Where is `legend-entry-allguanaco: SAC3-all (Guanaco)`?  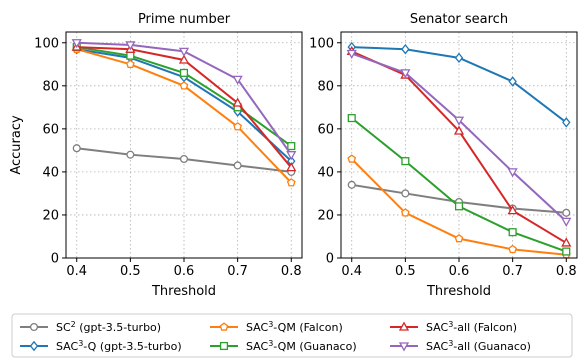 legend-entry-allguanaco: SAC3-all (Guanaco) is located at coordinates (460, 346).